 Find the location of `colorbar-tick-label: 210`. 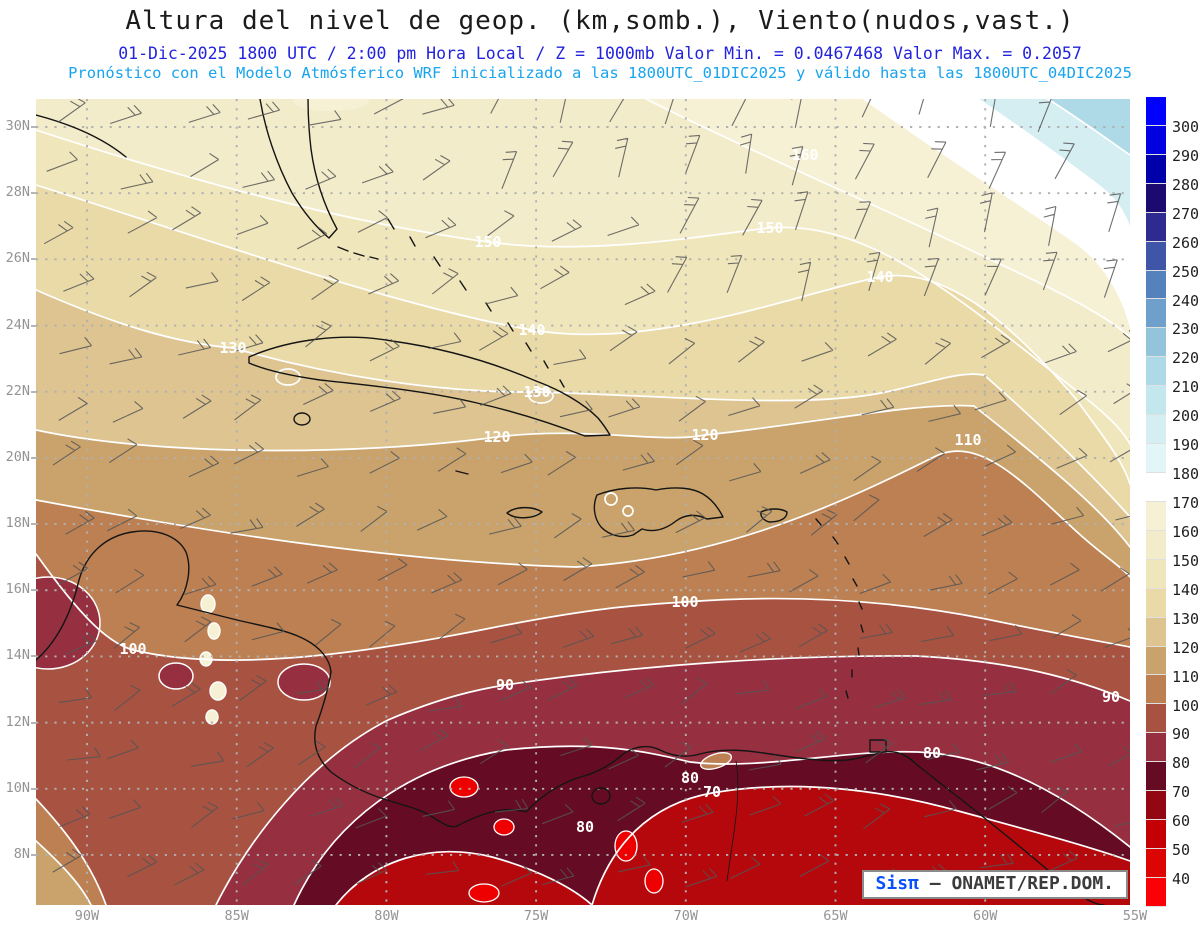

colorbar-tick-label: 210 is located at coordinates (1186, 387).